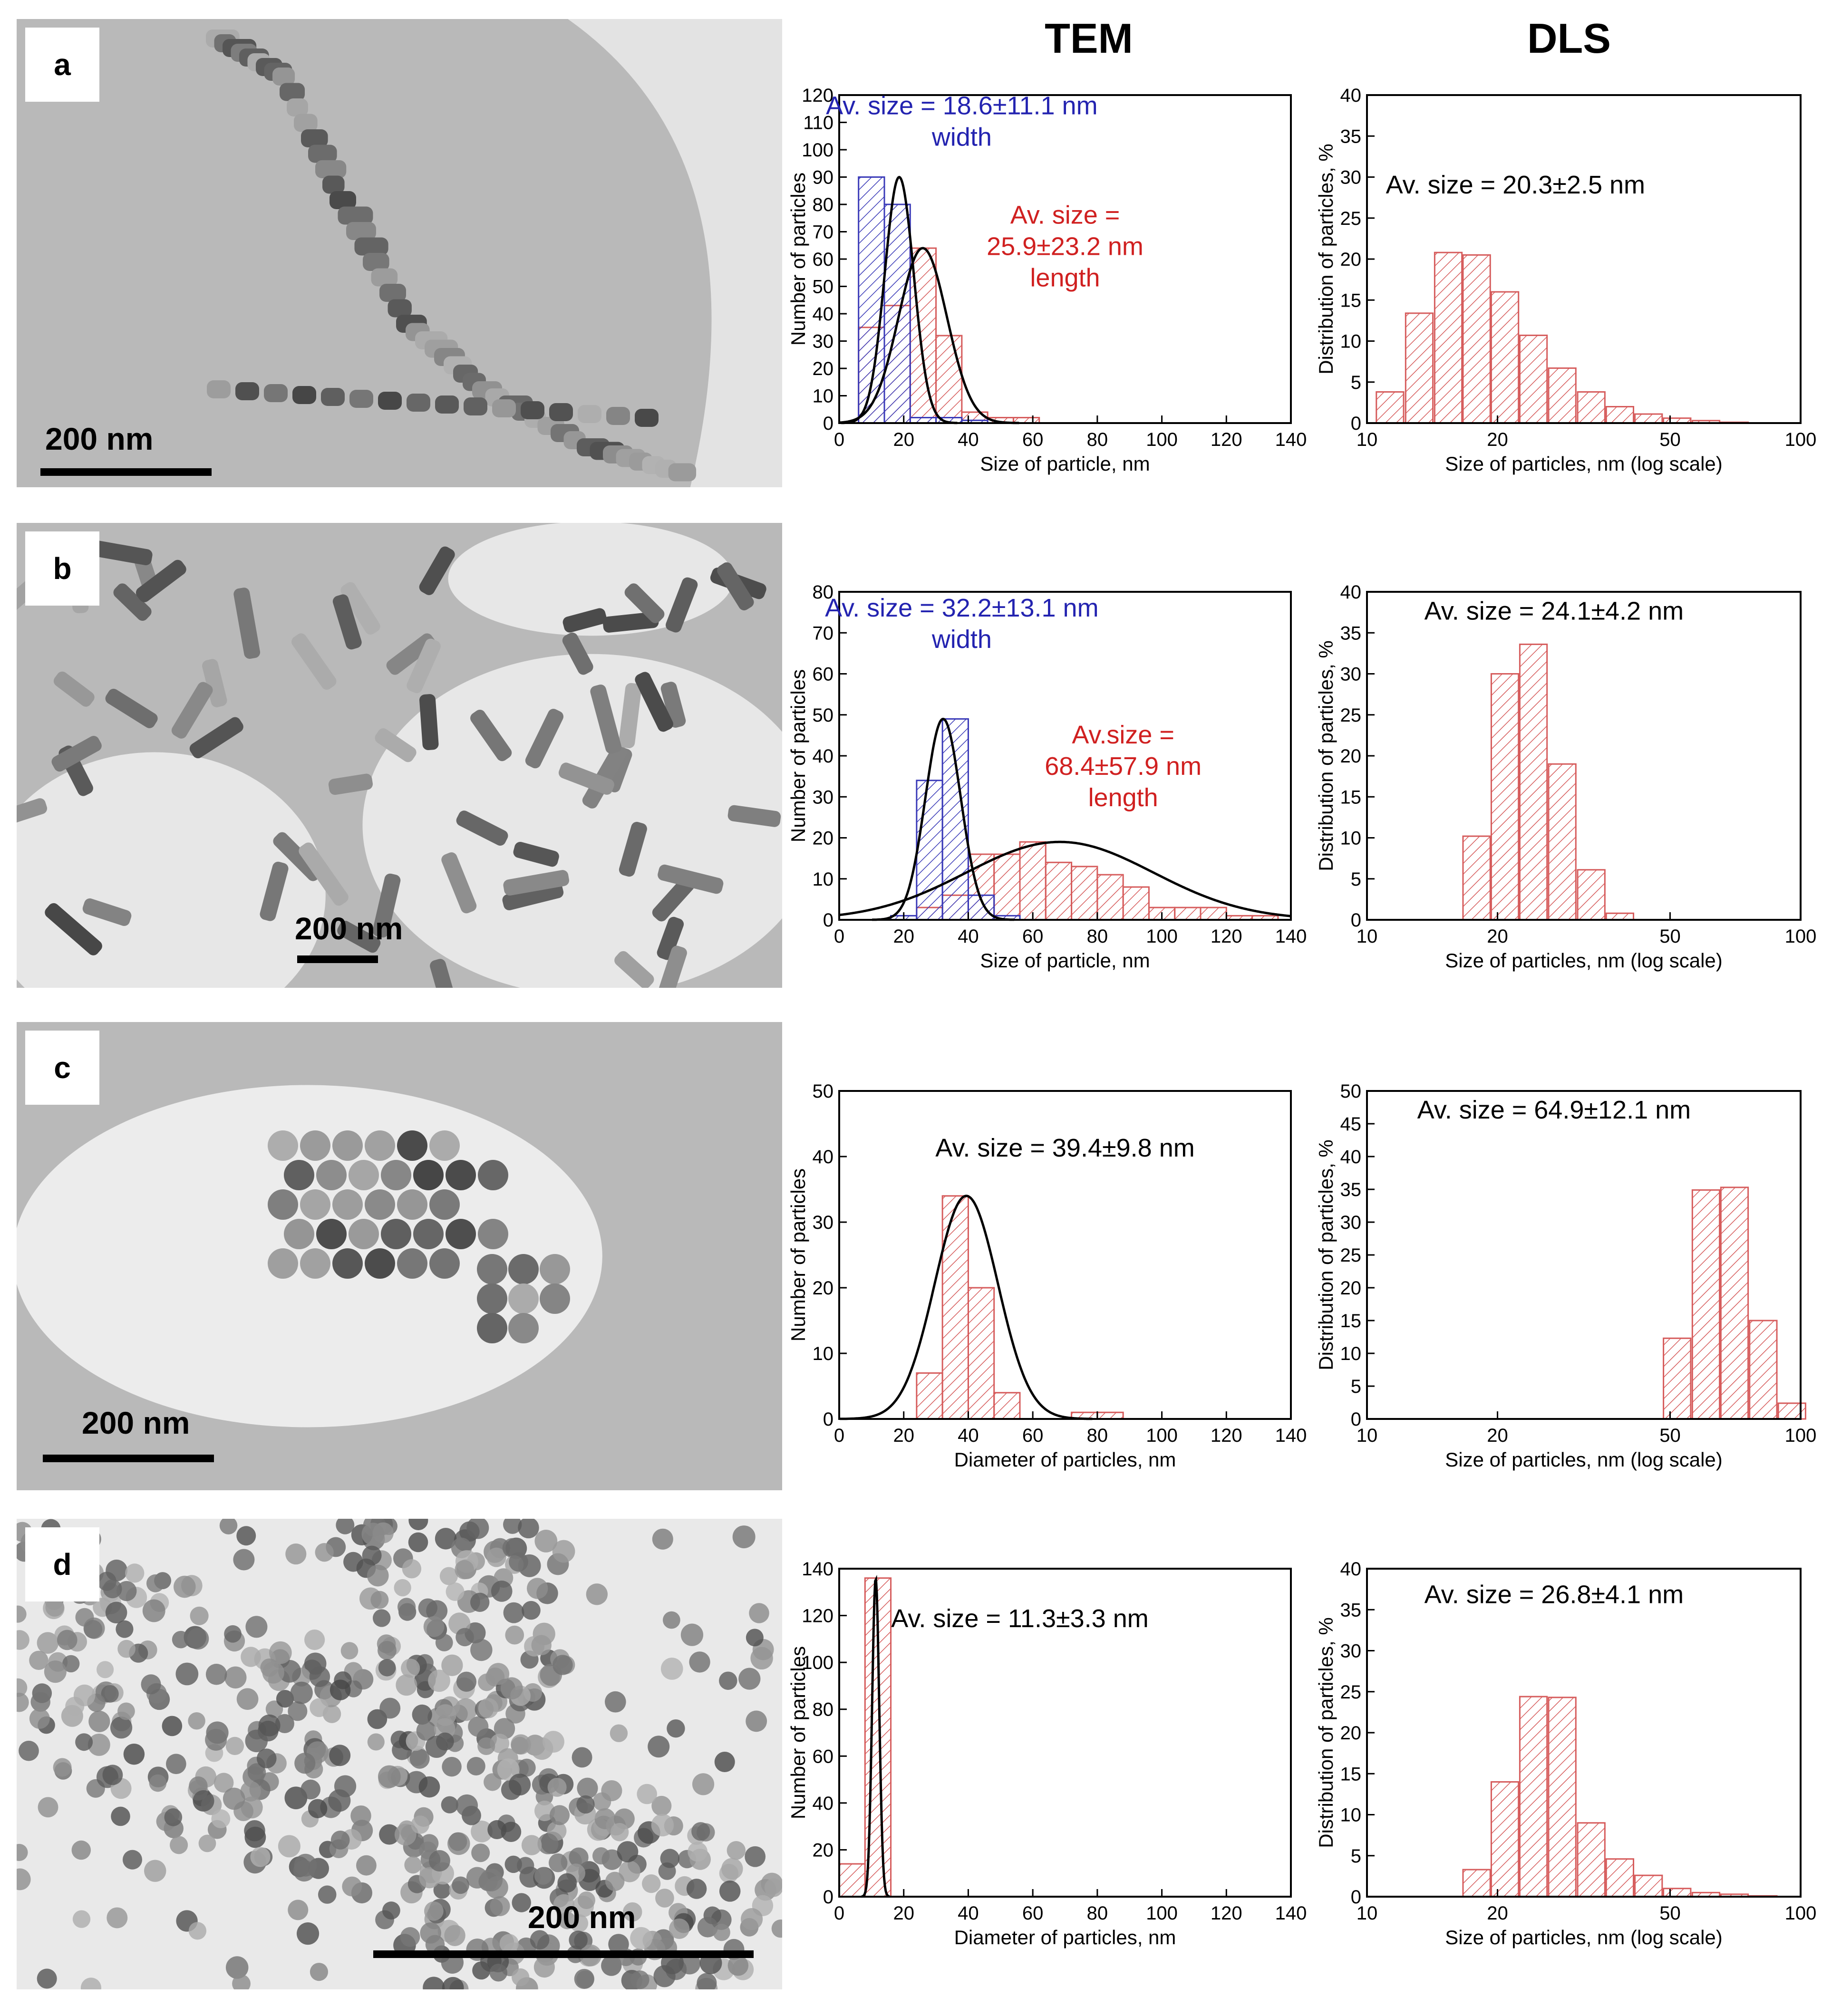  Describe the element at coordinates (839, 936) in the screenshot. I see `x-tick-label: 0` at that location.